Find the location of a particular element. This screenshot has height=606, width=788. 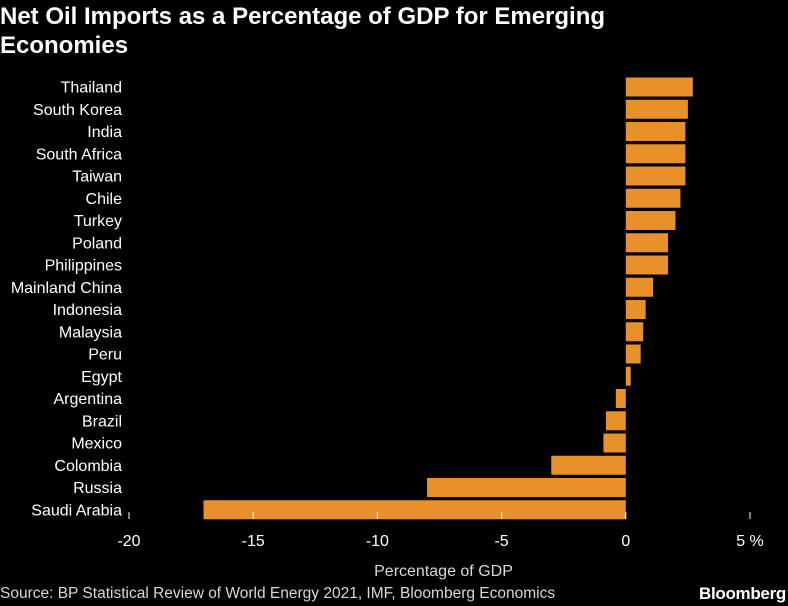

bar-mexico is located at coordinates (614, 443).